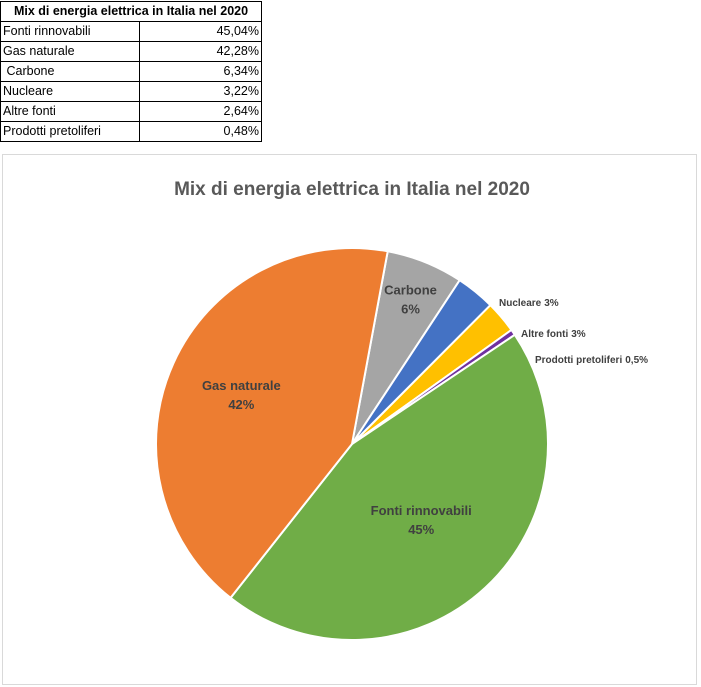  Describe the element at coordinates (636, 360) in the screenshot. I see `pie-label-percent: 0,5%` at that location.